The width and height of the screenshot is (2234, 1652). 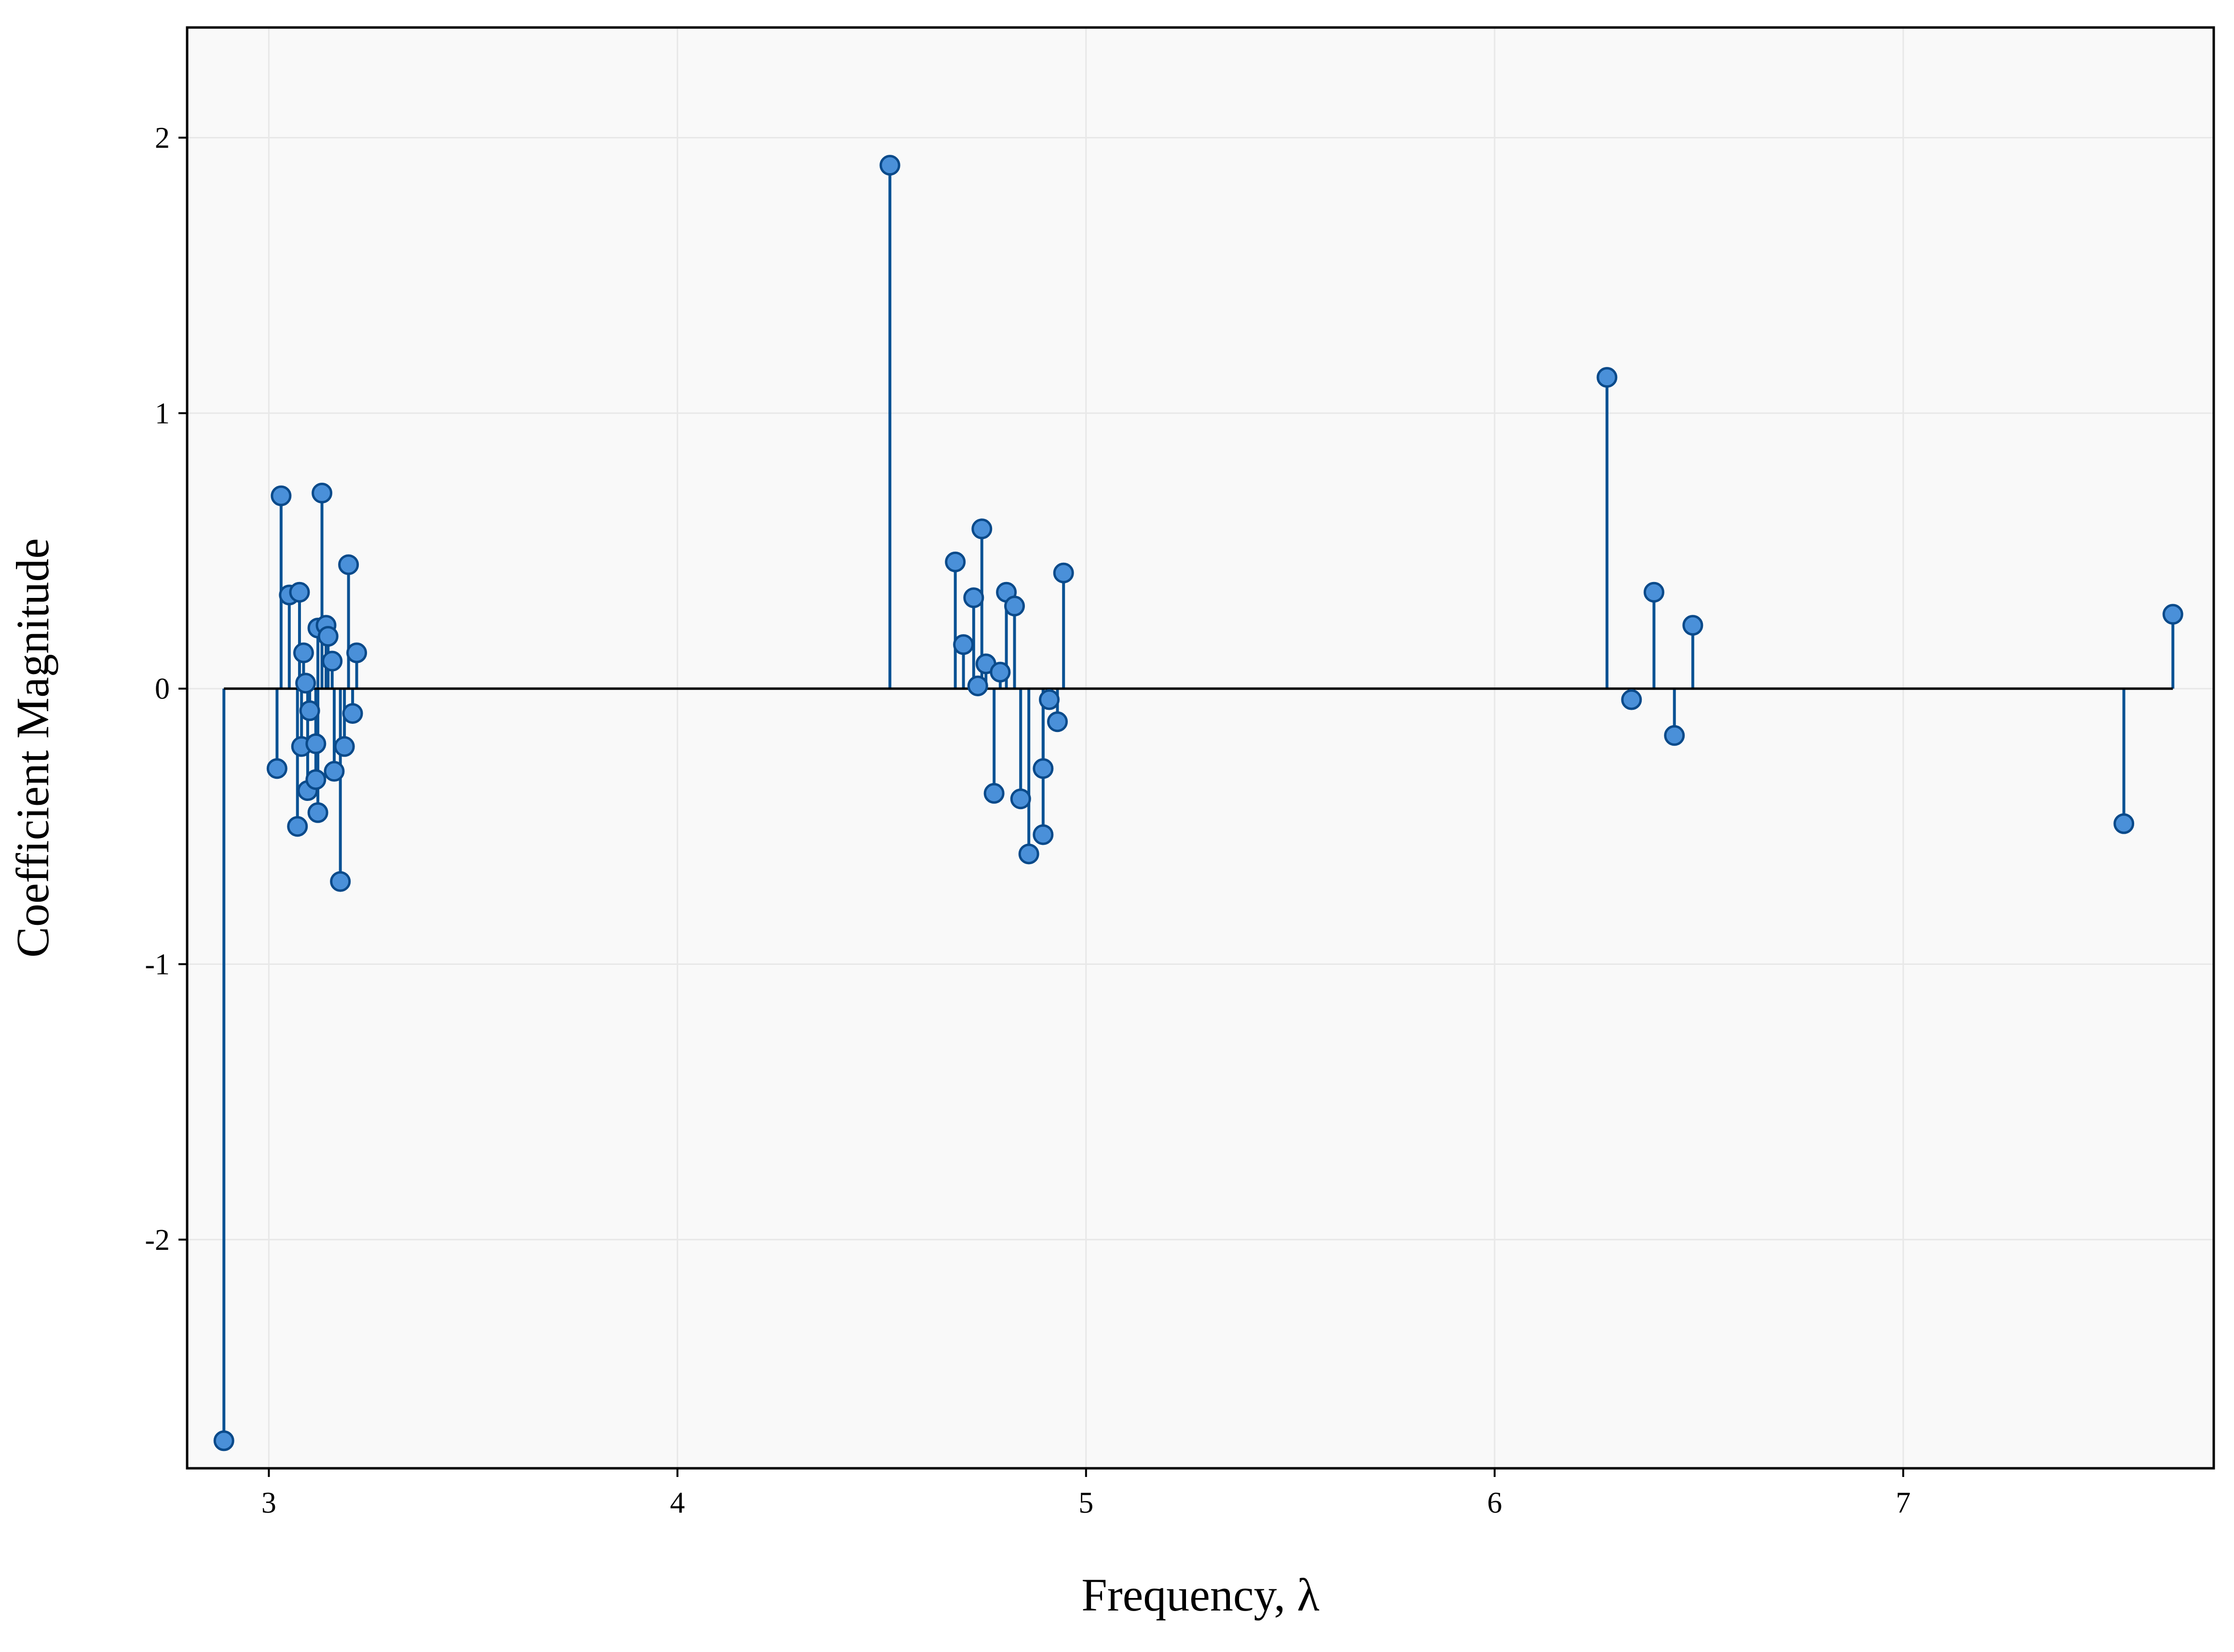 I want to click on x-tick-label: 6, so click(x=1494, y=1503).